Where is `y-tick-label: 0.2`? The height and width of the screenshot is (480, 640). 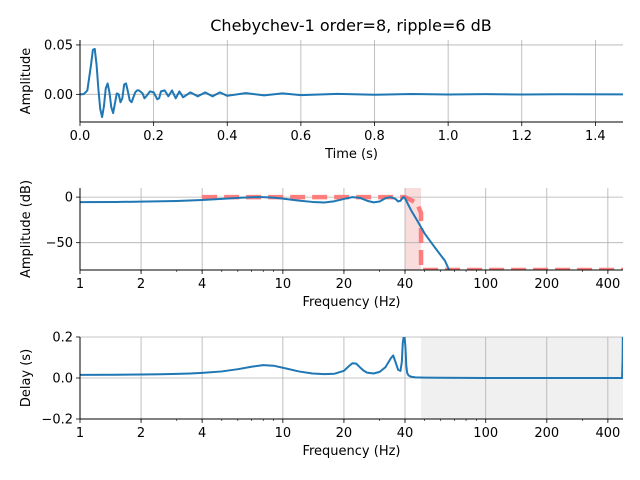 y-tick-label: 0.2 is located at coordinates (62, 338).